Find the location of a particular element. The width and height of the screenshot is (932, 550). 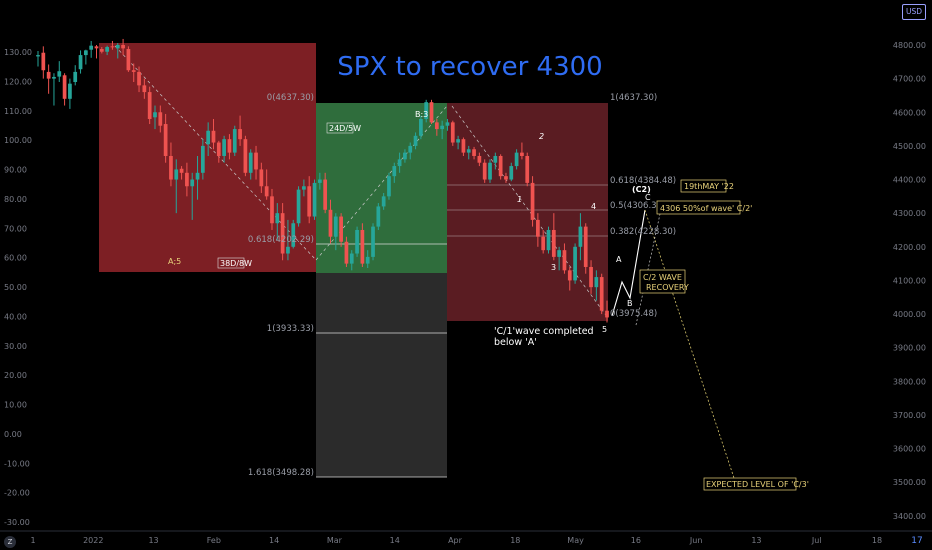

left-tick-label: 60.00 is located at coordinates (15, 258).